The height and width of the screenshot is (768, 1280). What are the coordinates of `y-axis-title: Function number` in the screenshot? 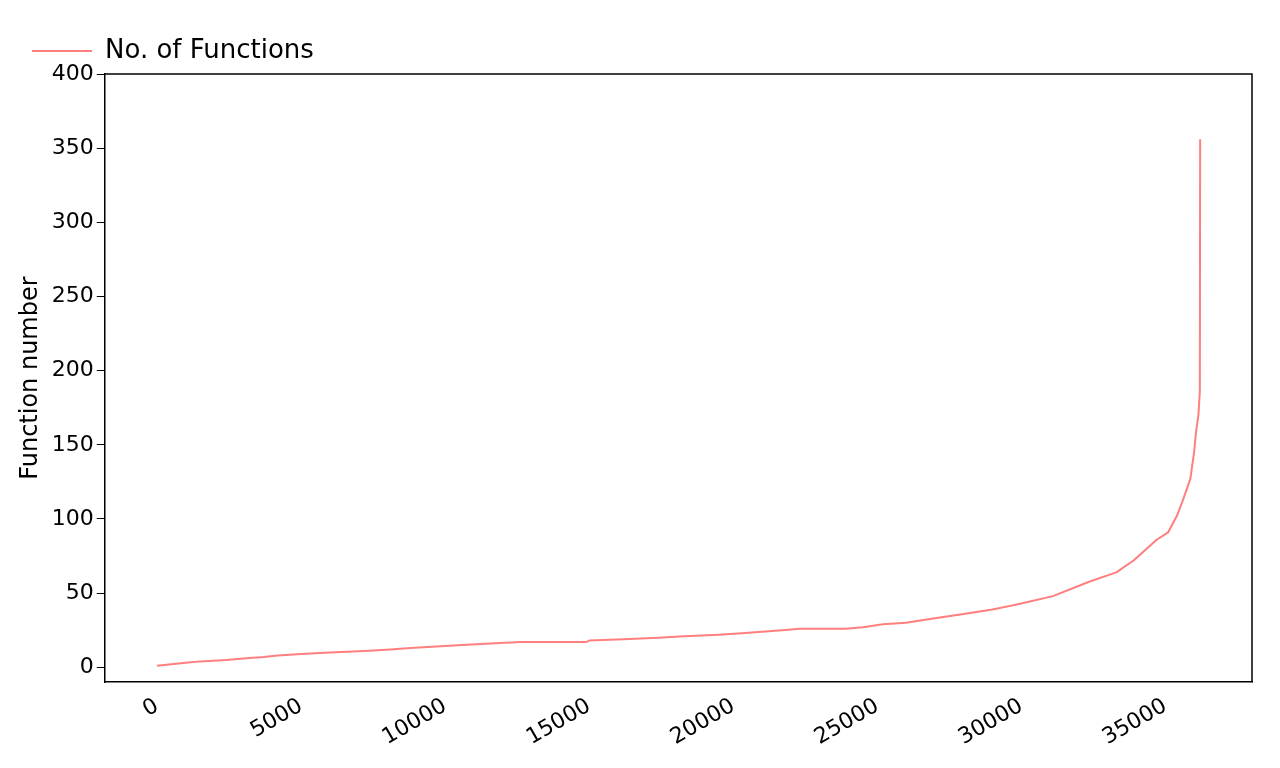 It's located at (28, 378).